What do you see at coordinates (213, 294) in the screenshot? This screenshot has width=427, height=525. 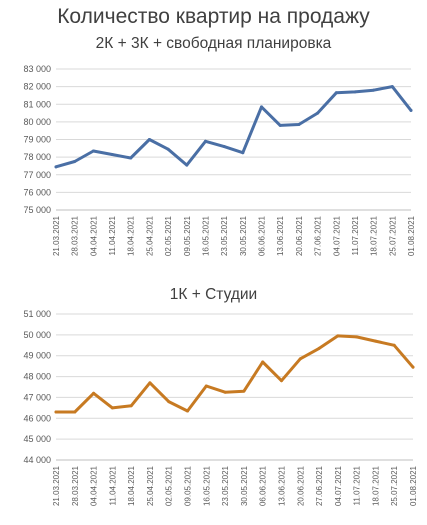 I see `chart-2-title: 1К + Студии` at bounding box center [213, 294].